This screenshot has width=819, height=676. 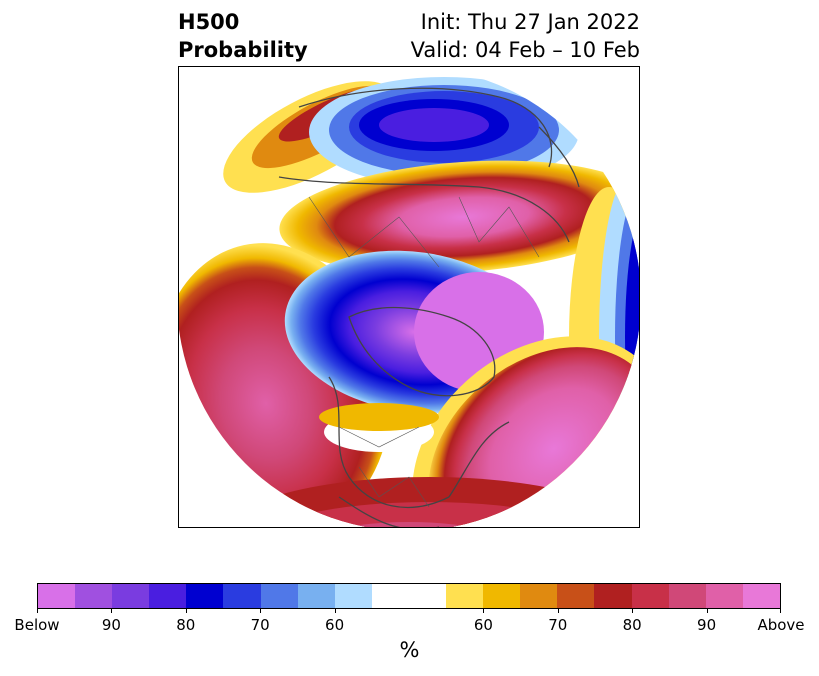 What do you see at coordinates (209, 22) in the screenshot?
I see `title-variable: H500` at bounding box center [209, 22].